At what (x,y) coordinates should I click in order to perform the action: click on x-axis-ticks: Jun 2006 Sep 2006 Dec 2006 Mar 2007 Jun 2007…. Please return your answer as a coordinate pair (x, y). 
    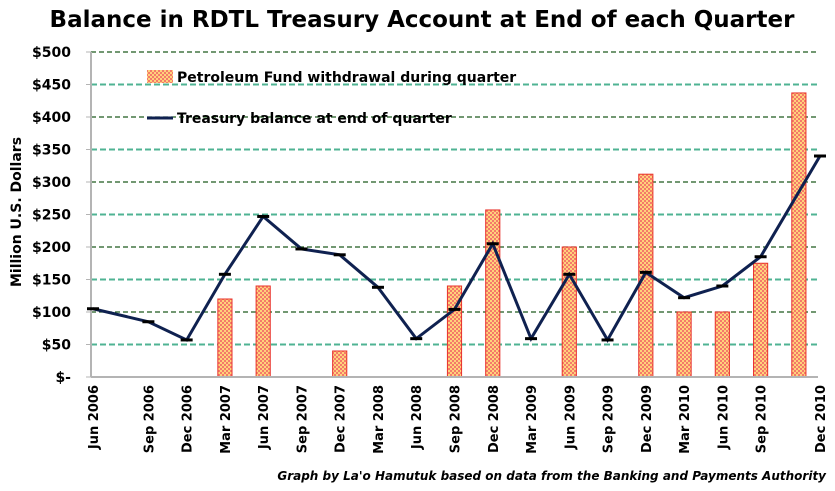
    Looking at the image, I should click on (458, 419).